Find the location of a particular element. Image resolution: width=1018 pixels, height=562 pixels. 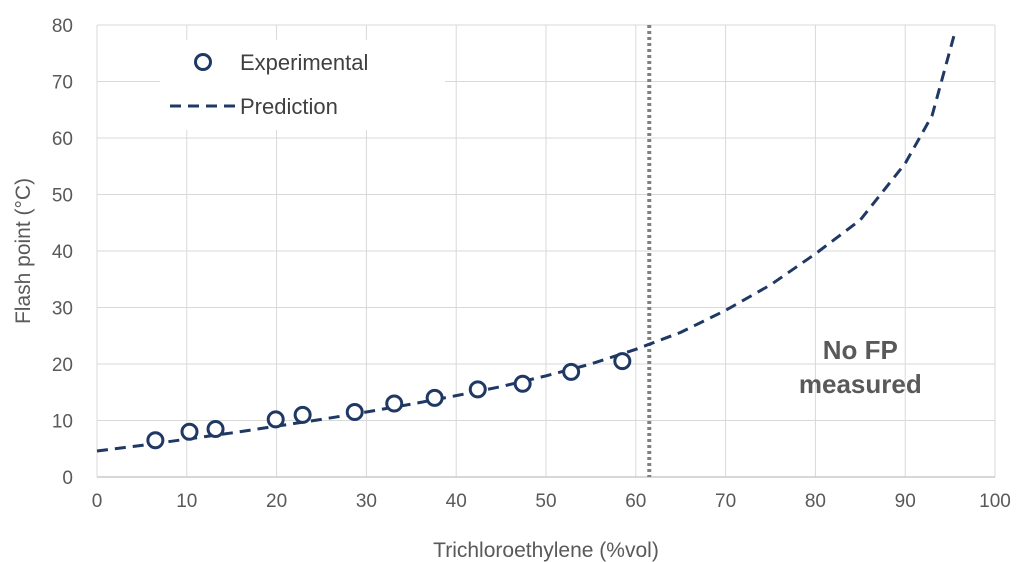

x-tick-label: 30 is located at coordinates (366, 501).